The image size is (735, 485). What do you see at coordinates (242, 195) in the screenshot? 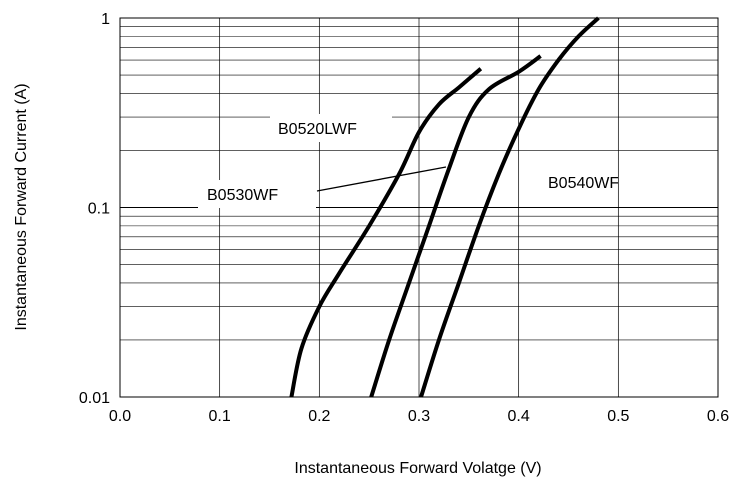
I see `label-b0530wf: B0530WF` at bounding box center [242, 195].